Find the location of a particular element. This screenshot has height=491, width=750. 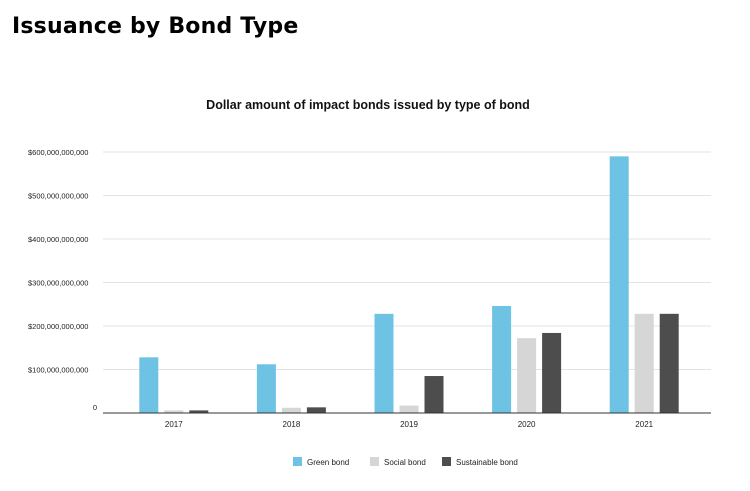

y-tick-label: 0 is located at coordinates (95, 407).